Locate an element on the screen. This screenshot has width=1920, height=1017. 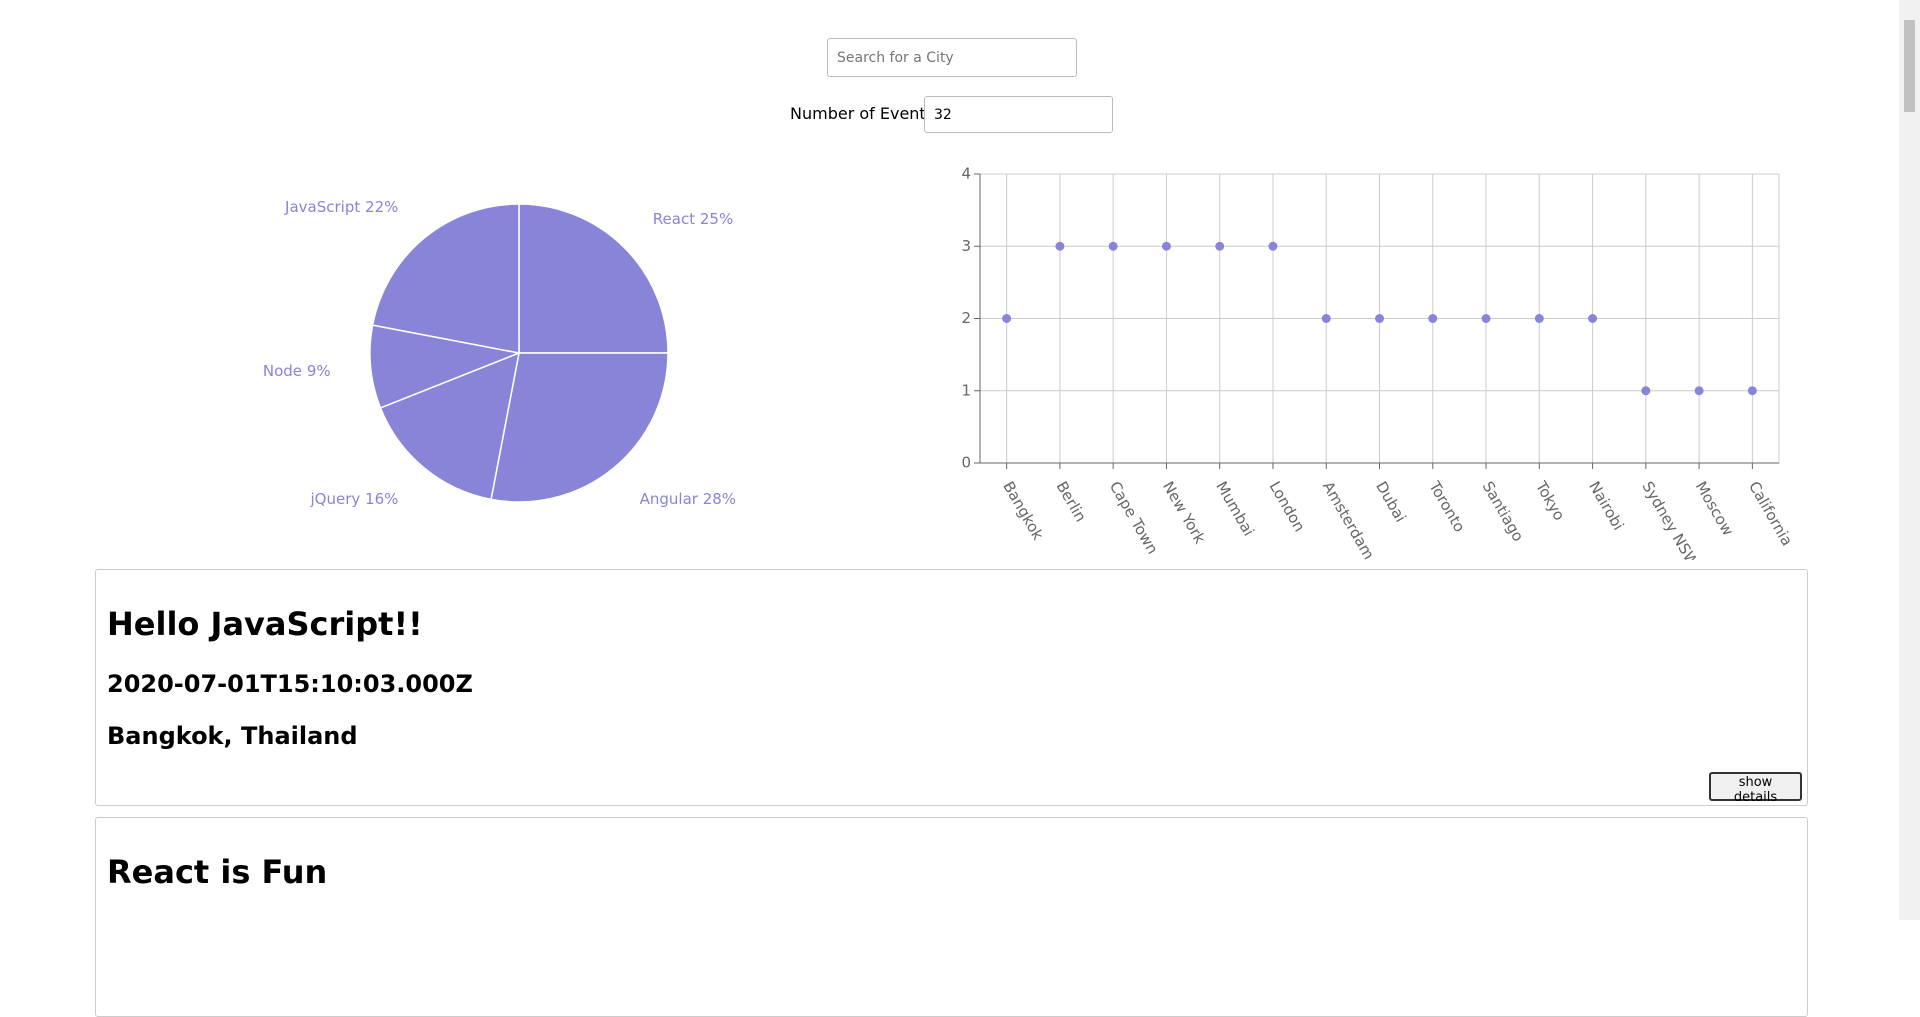
events-number is located at coordinates (1018, 114).